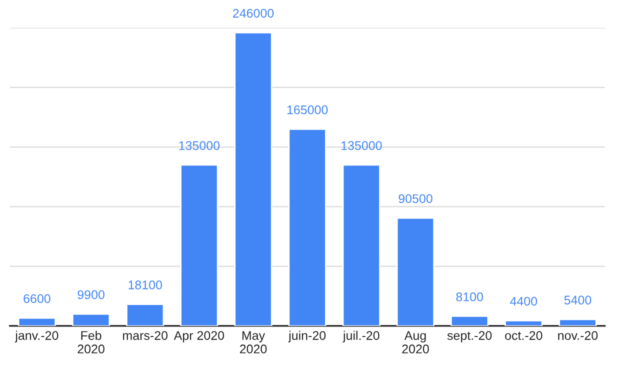 Image resolution: width=619 pixels, height=367 pixels. What do you see at coordinates (523, 335) in the screenshot?
I see `x-tick-label: oct.-20` at bounding box center [523, 335].